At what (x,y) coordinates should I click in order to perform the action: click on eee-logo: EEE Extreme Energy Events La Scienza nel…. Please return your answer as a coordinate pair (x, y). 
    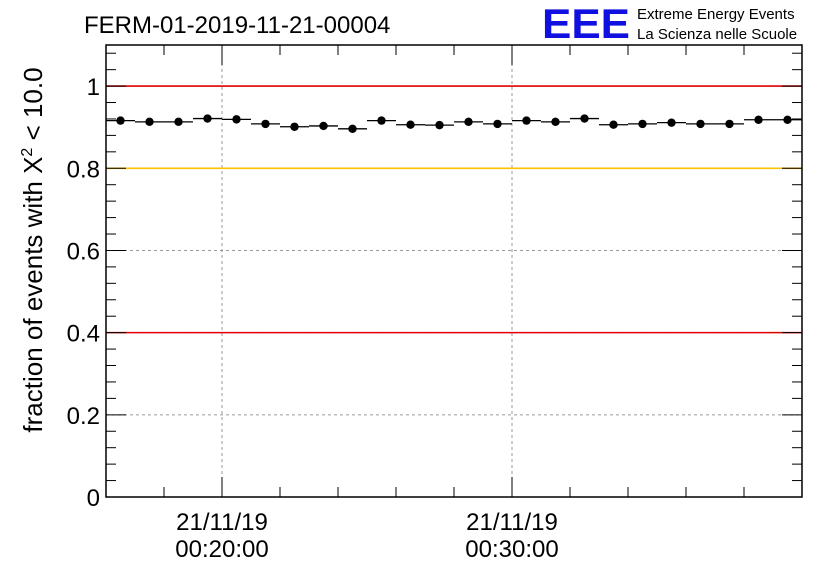
    Looking at the image, I should click on (669, 23).